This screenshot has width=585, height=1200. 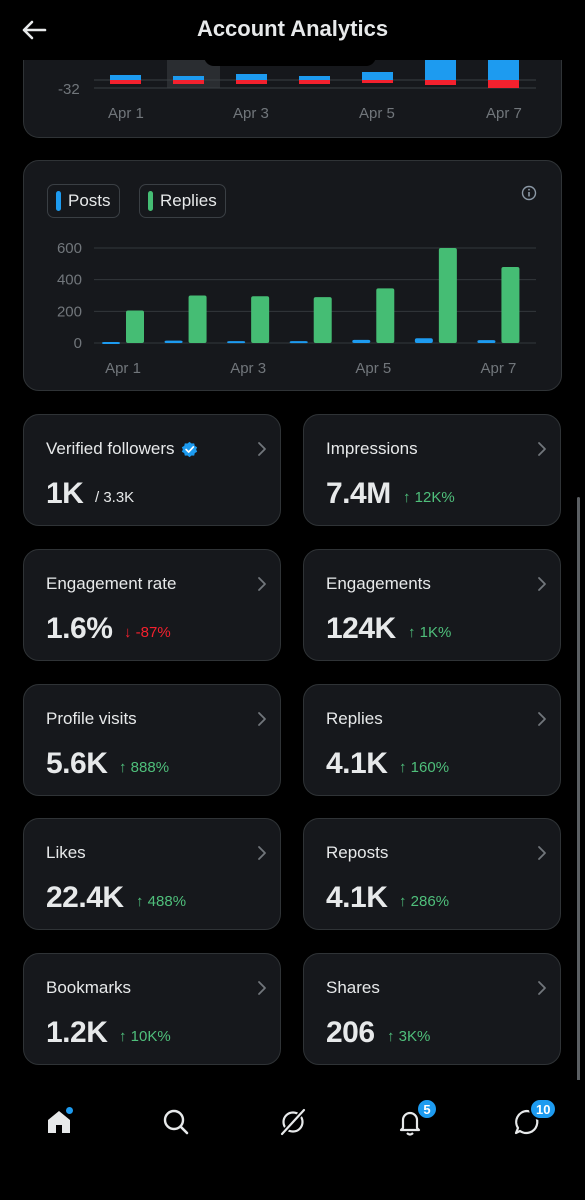 I want to click on stat-label: Engagements, so click(x=378, y=584).